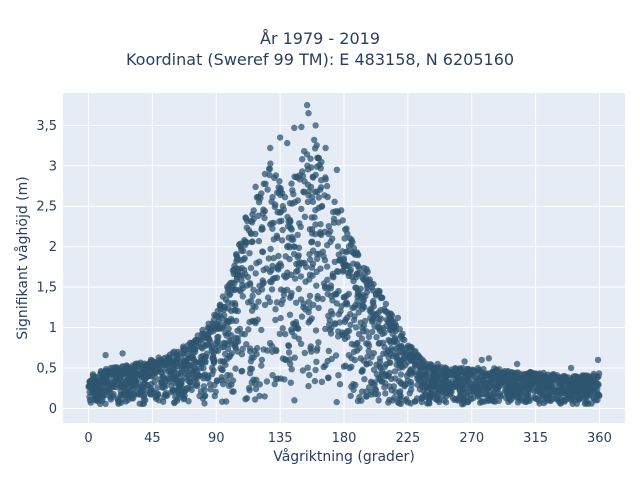  Describe the element at coordinates (46, 268) in the screenshot. I see `y-axis-ticks: 0 0,5 1 1,5 2 2,5 3 3,5` at that location.